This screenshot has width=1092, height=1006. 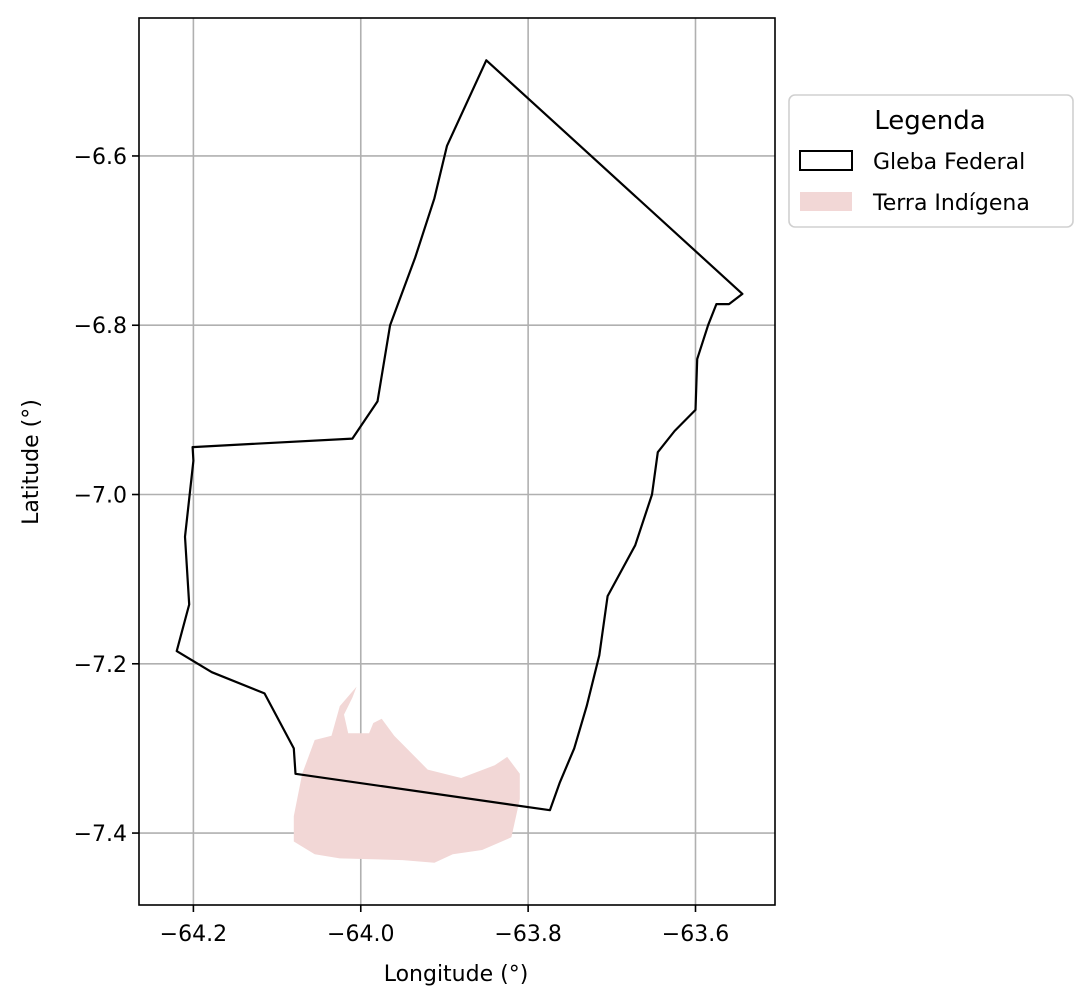 What do you see at coordinates (100, 157) in the screenshot?
I see `y-tick-label: −6.6` at bounding box center [100, 157].